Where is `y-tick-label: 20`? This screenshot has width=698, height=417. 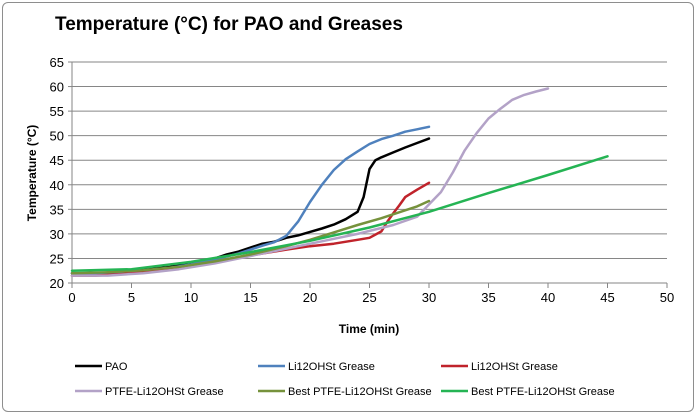
y-tick-label: 20 is located at coordinates (57, 283).